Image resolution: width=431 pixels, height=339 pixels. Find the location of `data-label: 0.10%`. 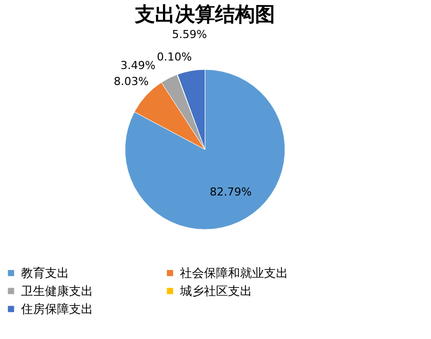

data-label: 0.10% is located at coordinates (174, 57).